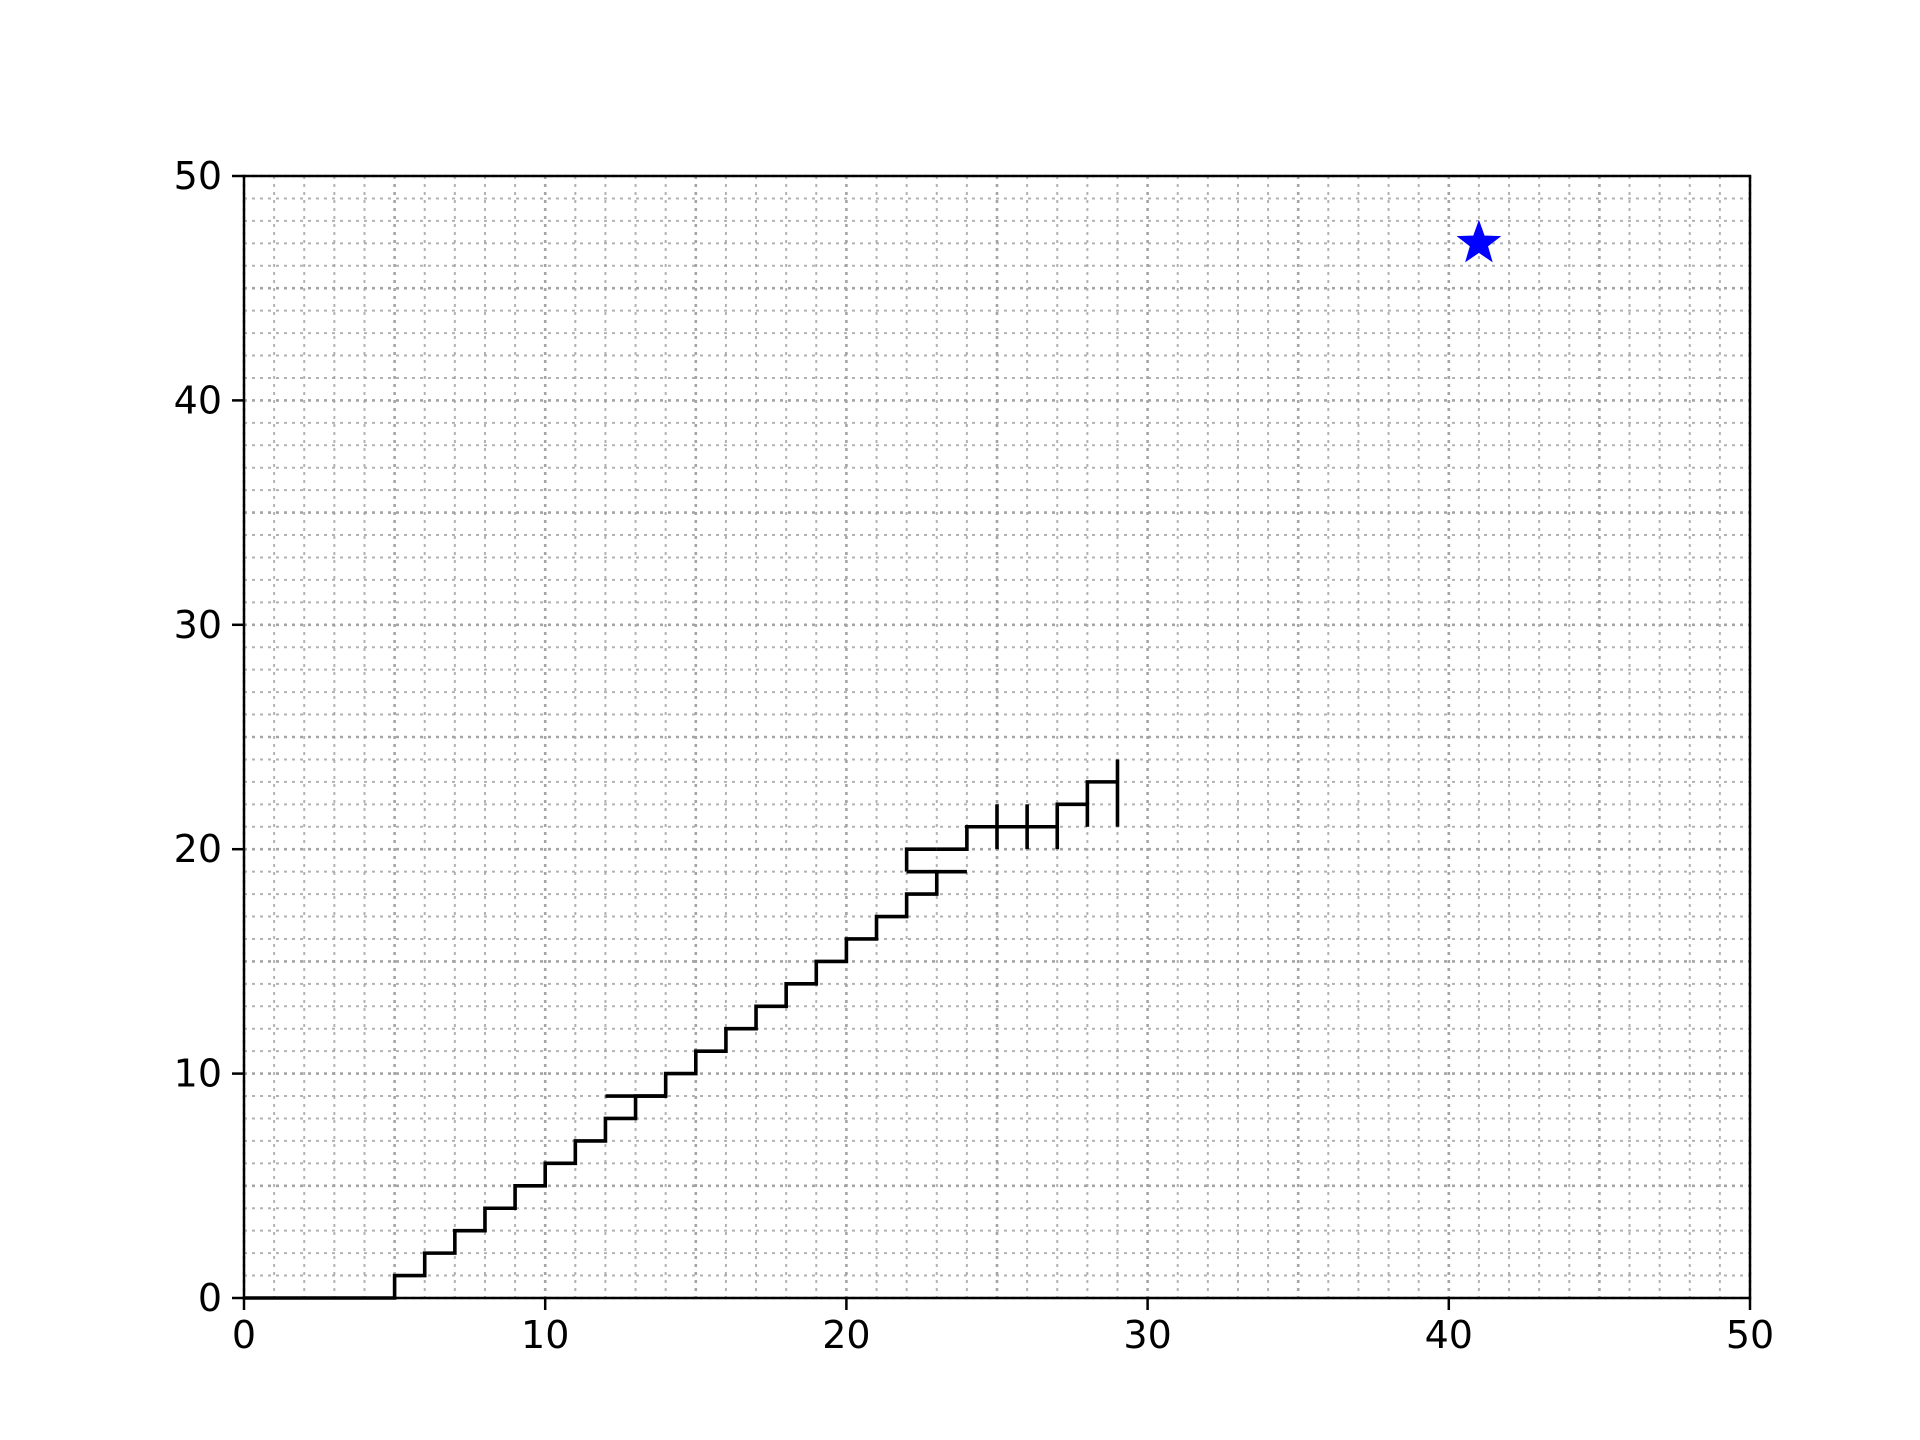  Describe the element at coordinates (1449, 1335) in the screenshot. I see `x-tick-label: 40` at that location.